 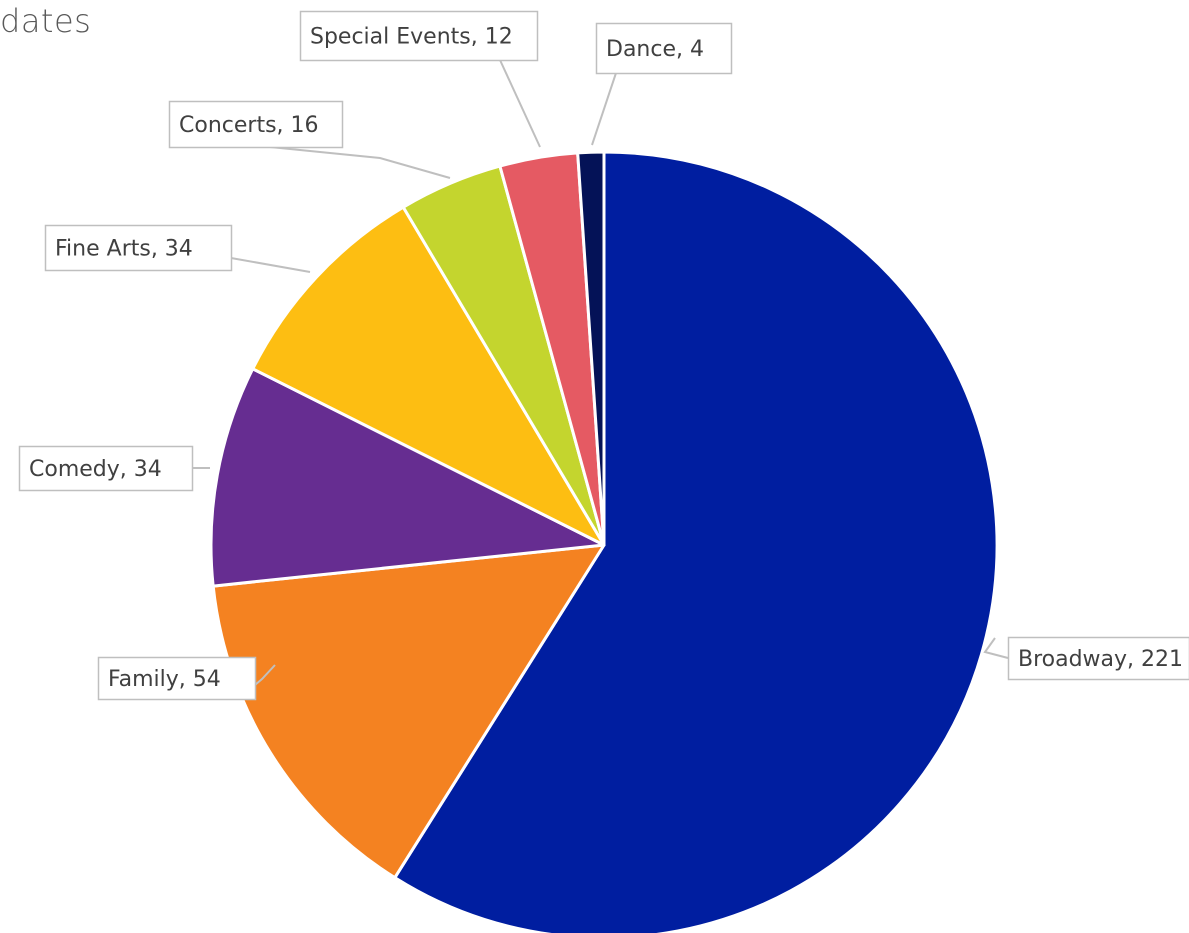 I want to click on chart-title: dates, so click(x=46, y=21).